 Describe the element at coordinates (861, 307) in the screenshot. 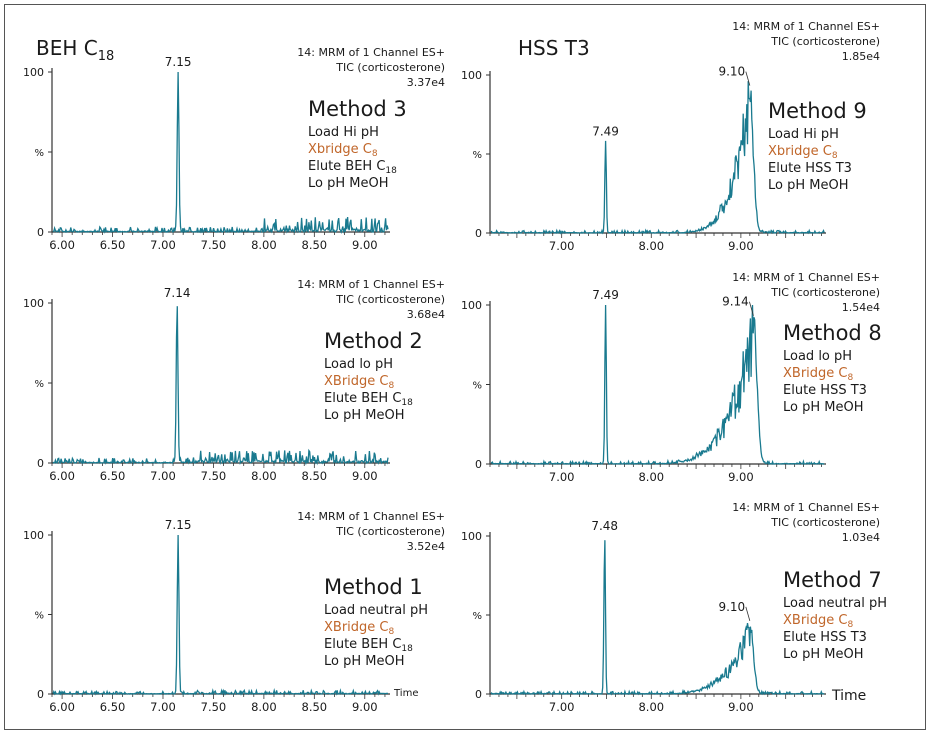

I see `header-line: 1.54e4` at that location.